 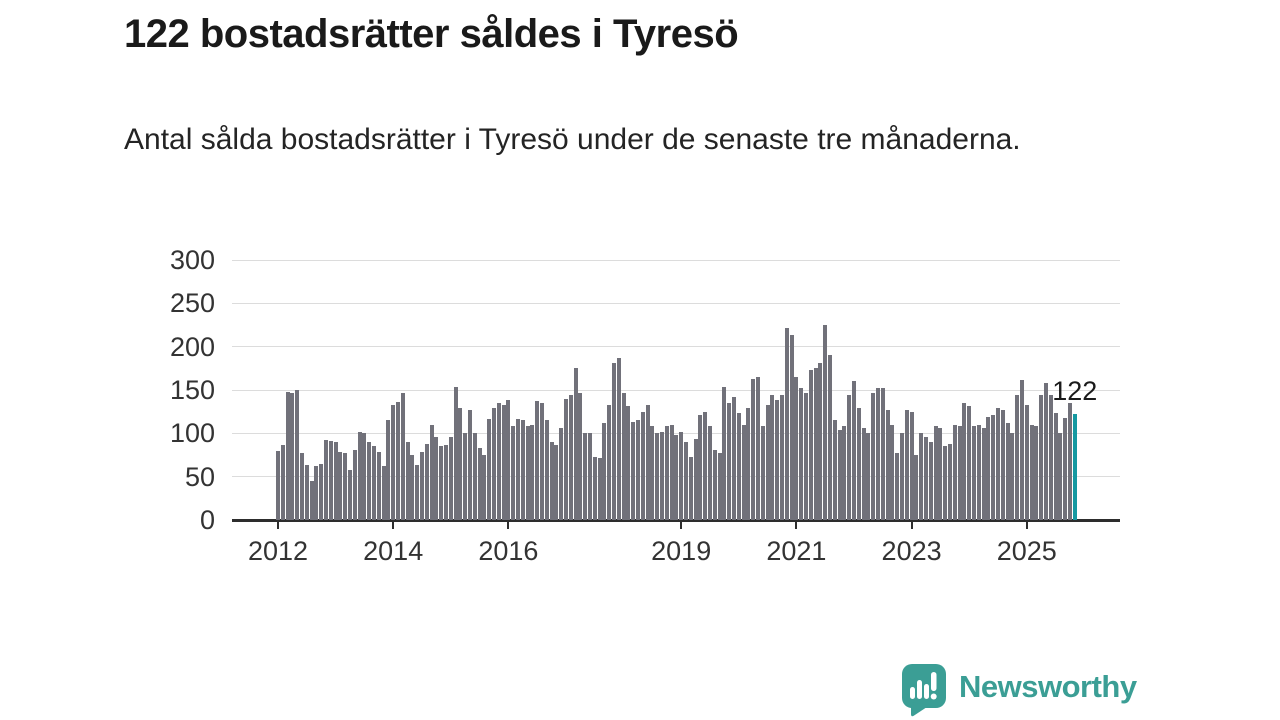 What do you see at coordinates (431, 34) in the screenshot?
I see `chart-title: 122 bostadsrätter såldes i Tyresö` at bounding box center [431, 34].